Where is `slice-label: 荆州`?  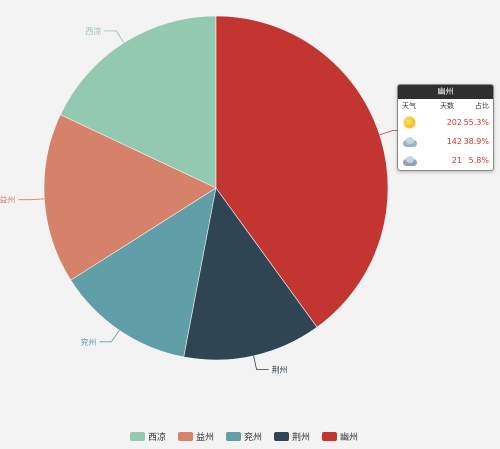
slice-label: 荆州 is located at coordinates (280, 370).